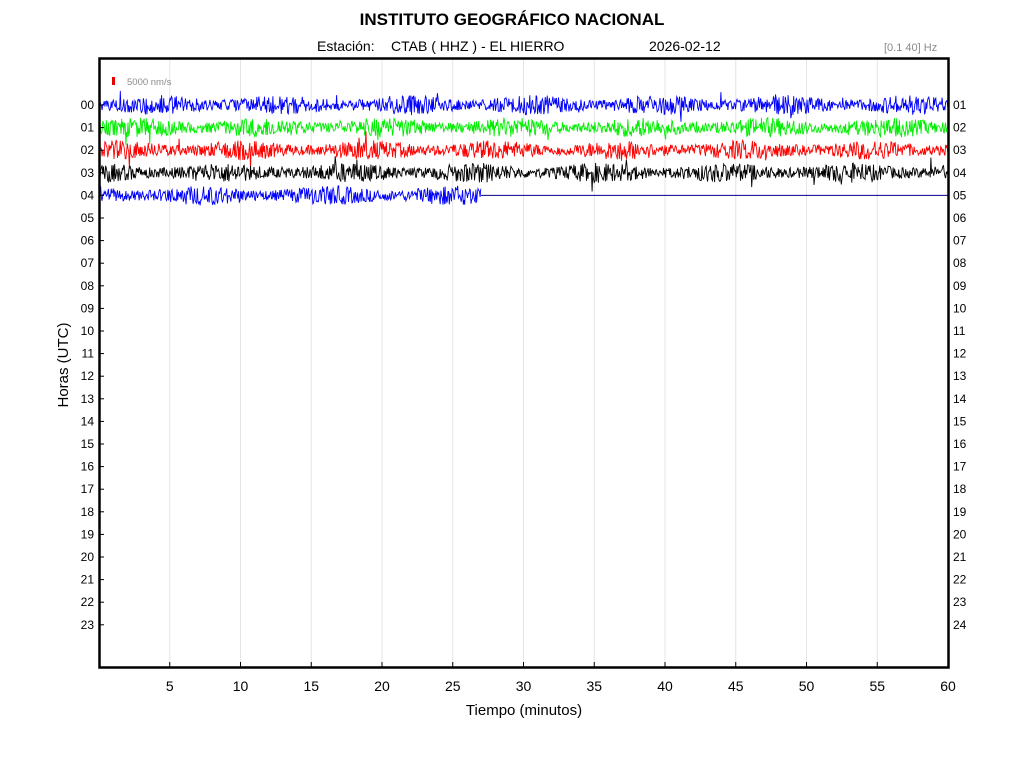  What do you see at coordinates (960, 105) in the screenshot?
I see `y-tick-label-right: 01` at bounding box center [960, 105].